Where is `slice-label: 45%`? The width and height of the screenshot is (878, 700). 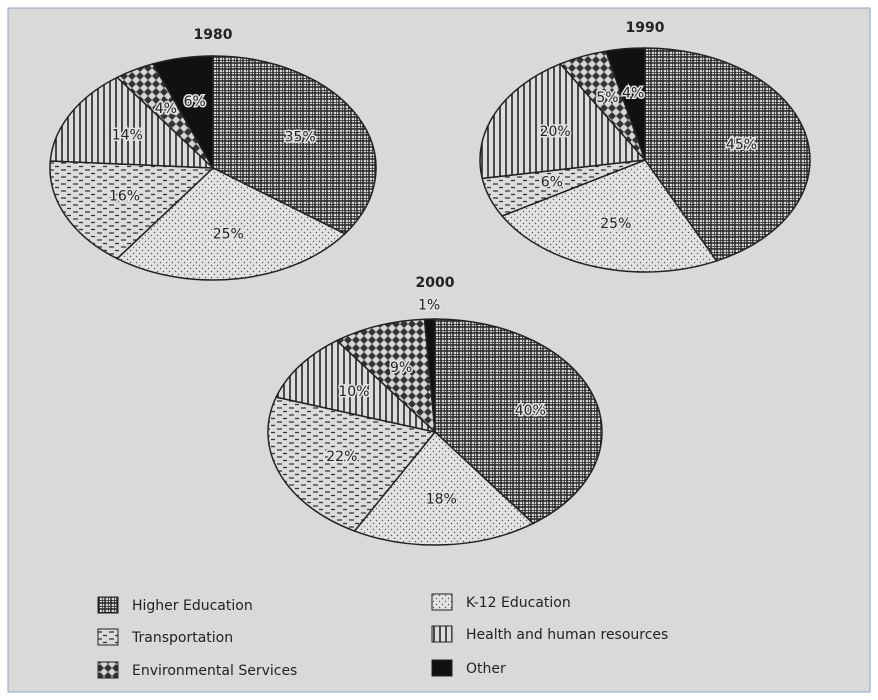
slice-label: 45% is located at coordinates (741, 145).